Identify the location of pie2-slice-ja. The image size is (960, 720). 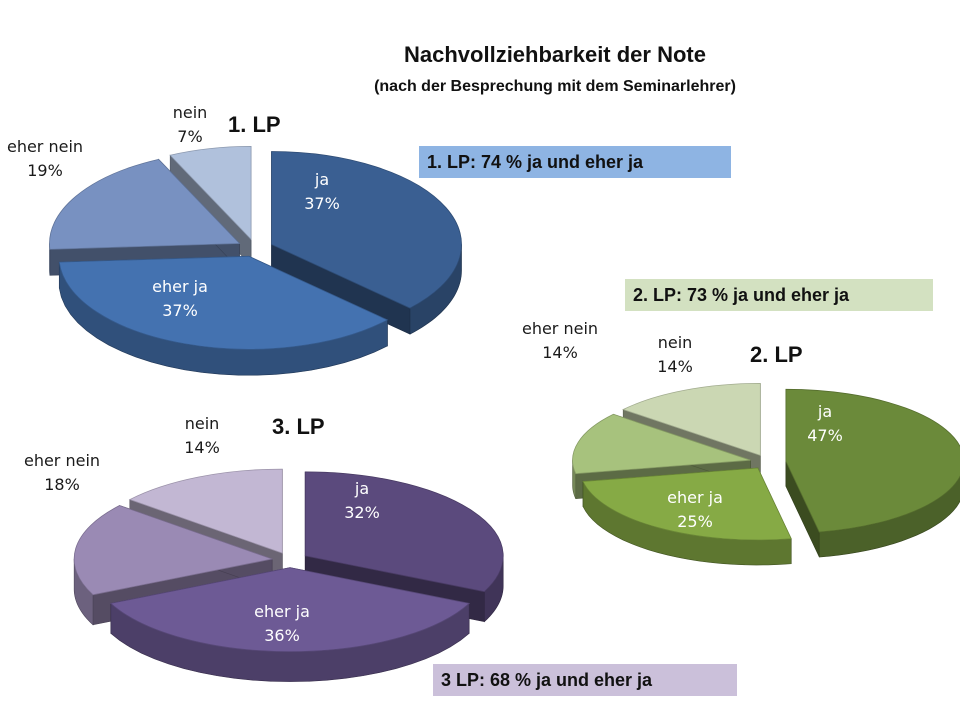
(872, 473).